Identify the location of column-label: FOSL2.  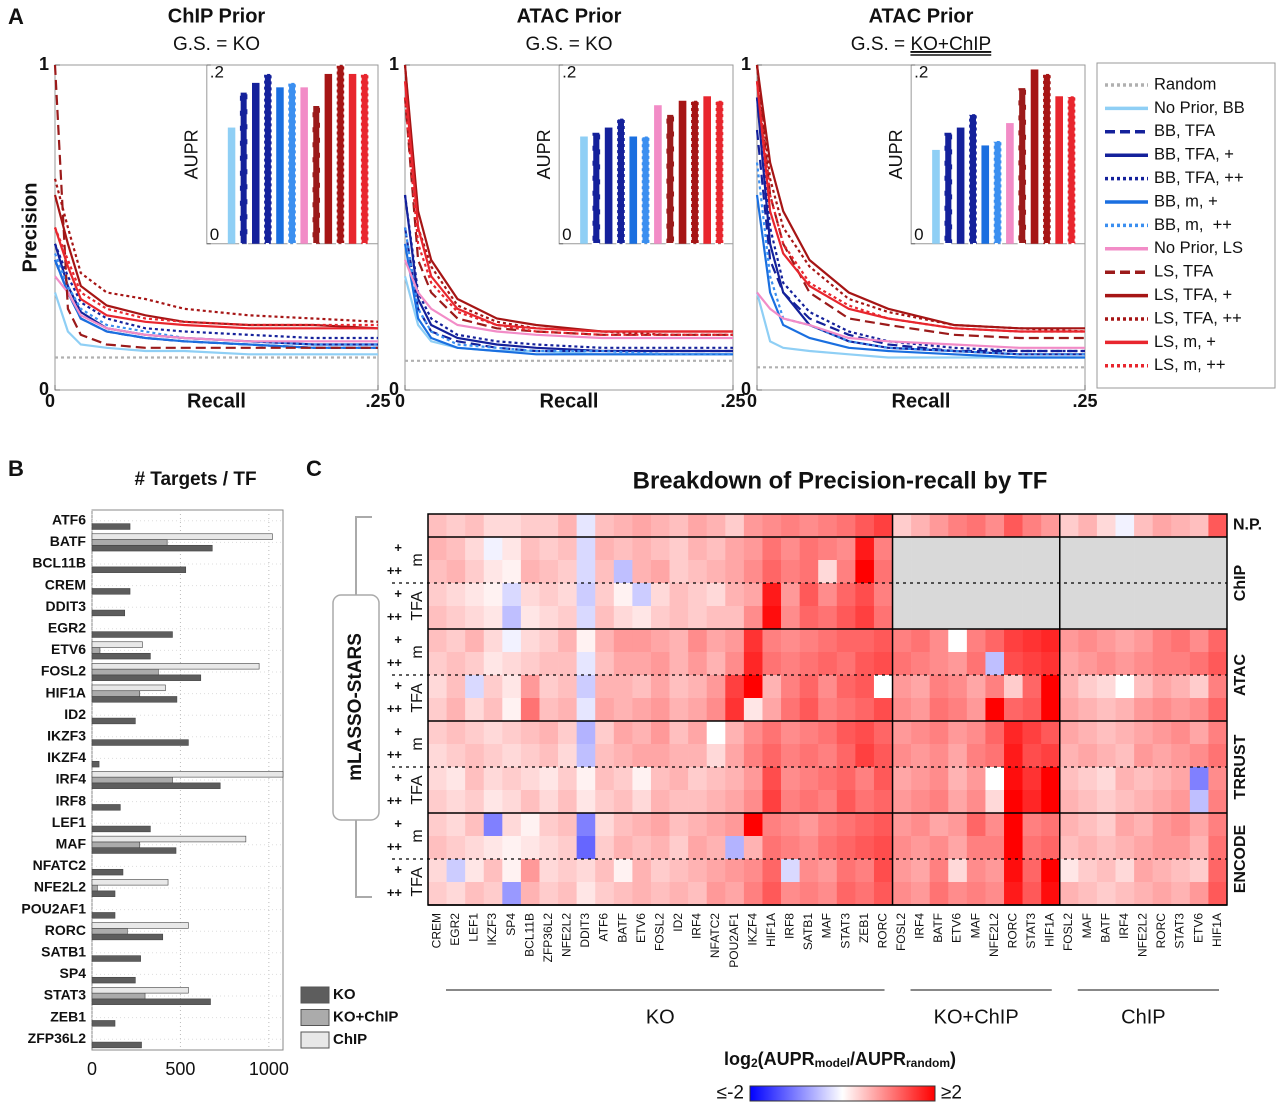
(1068, 932).